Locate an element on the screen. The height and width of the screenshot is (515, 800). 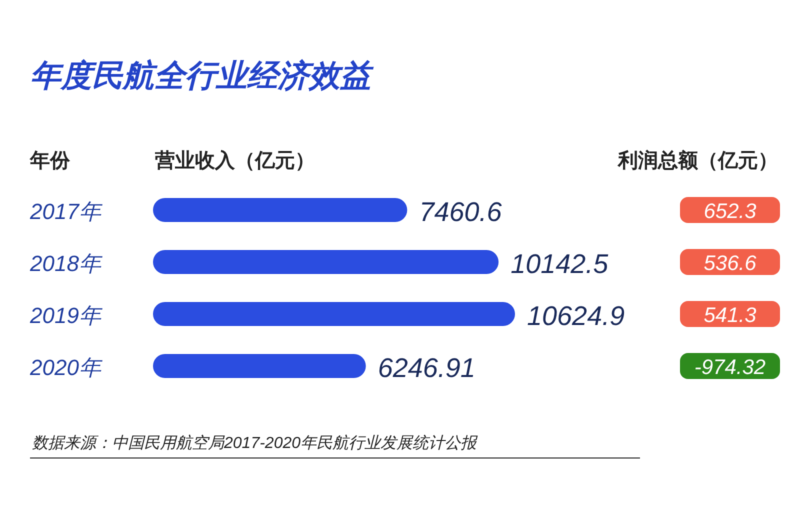
y-tick-label: 2020年 is located at coordinates (66, 367).